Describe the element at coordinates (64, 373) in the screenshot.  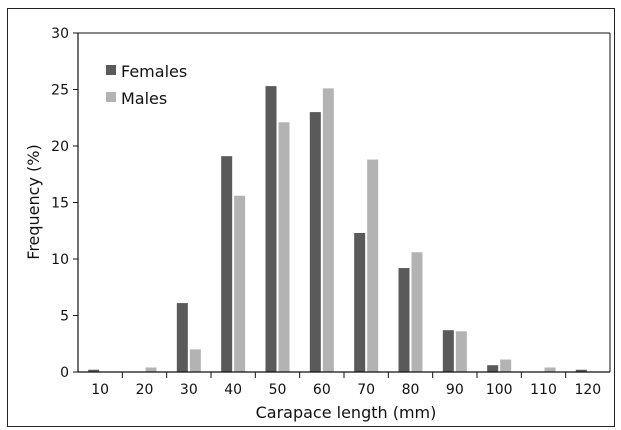
I see `y-tick-label-0: 0` at that location.